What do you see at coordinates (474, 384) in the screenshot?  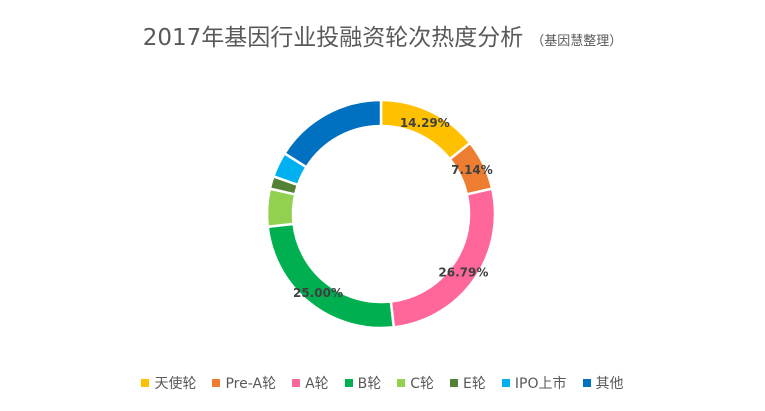 I see `legend-label: E轮` at bounding box center [474, 384].